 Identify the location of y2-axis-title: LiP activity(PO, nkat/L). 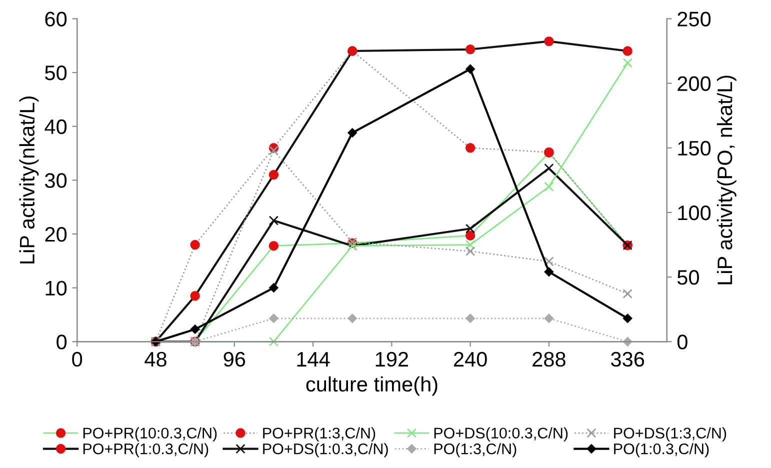
(726, 180).